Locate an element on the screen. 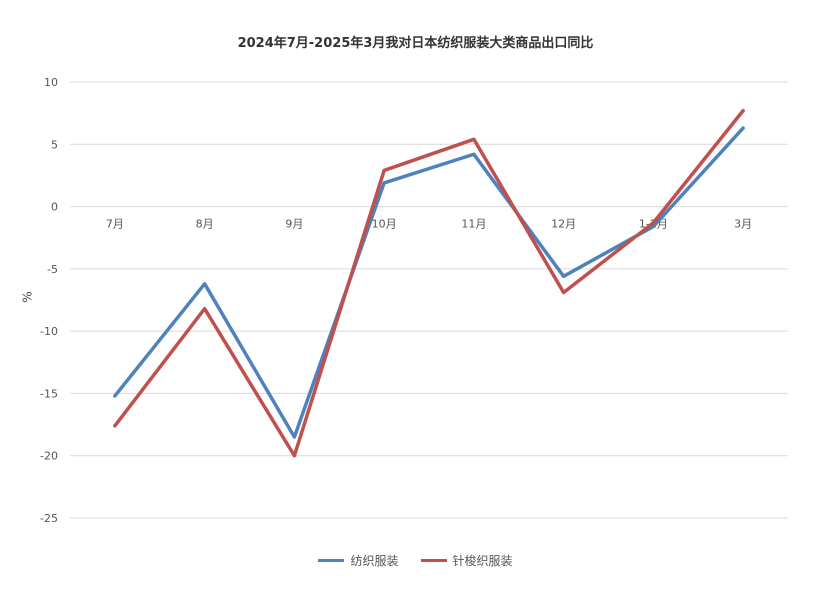  legend-label-series-0: 纺织服装 is located at coordinates (374, 561).